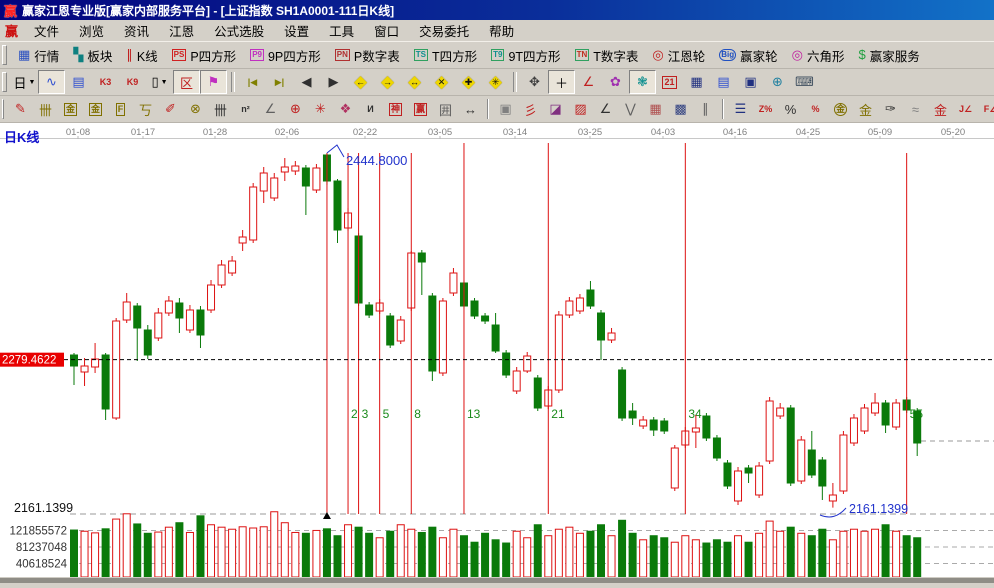 Image resolution: width=994 pixels, height=588 pixels. What do you see at coordinates (297, 32) in the screenshot?
I see `menu-item-设置: 设置` at bounding box center [297, 32].